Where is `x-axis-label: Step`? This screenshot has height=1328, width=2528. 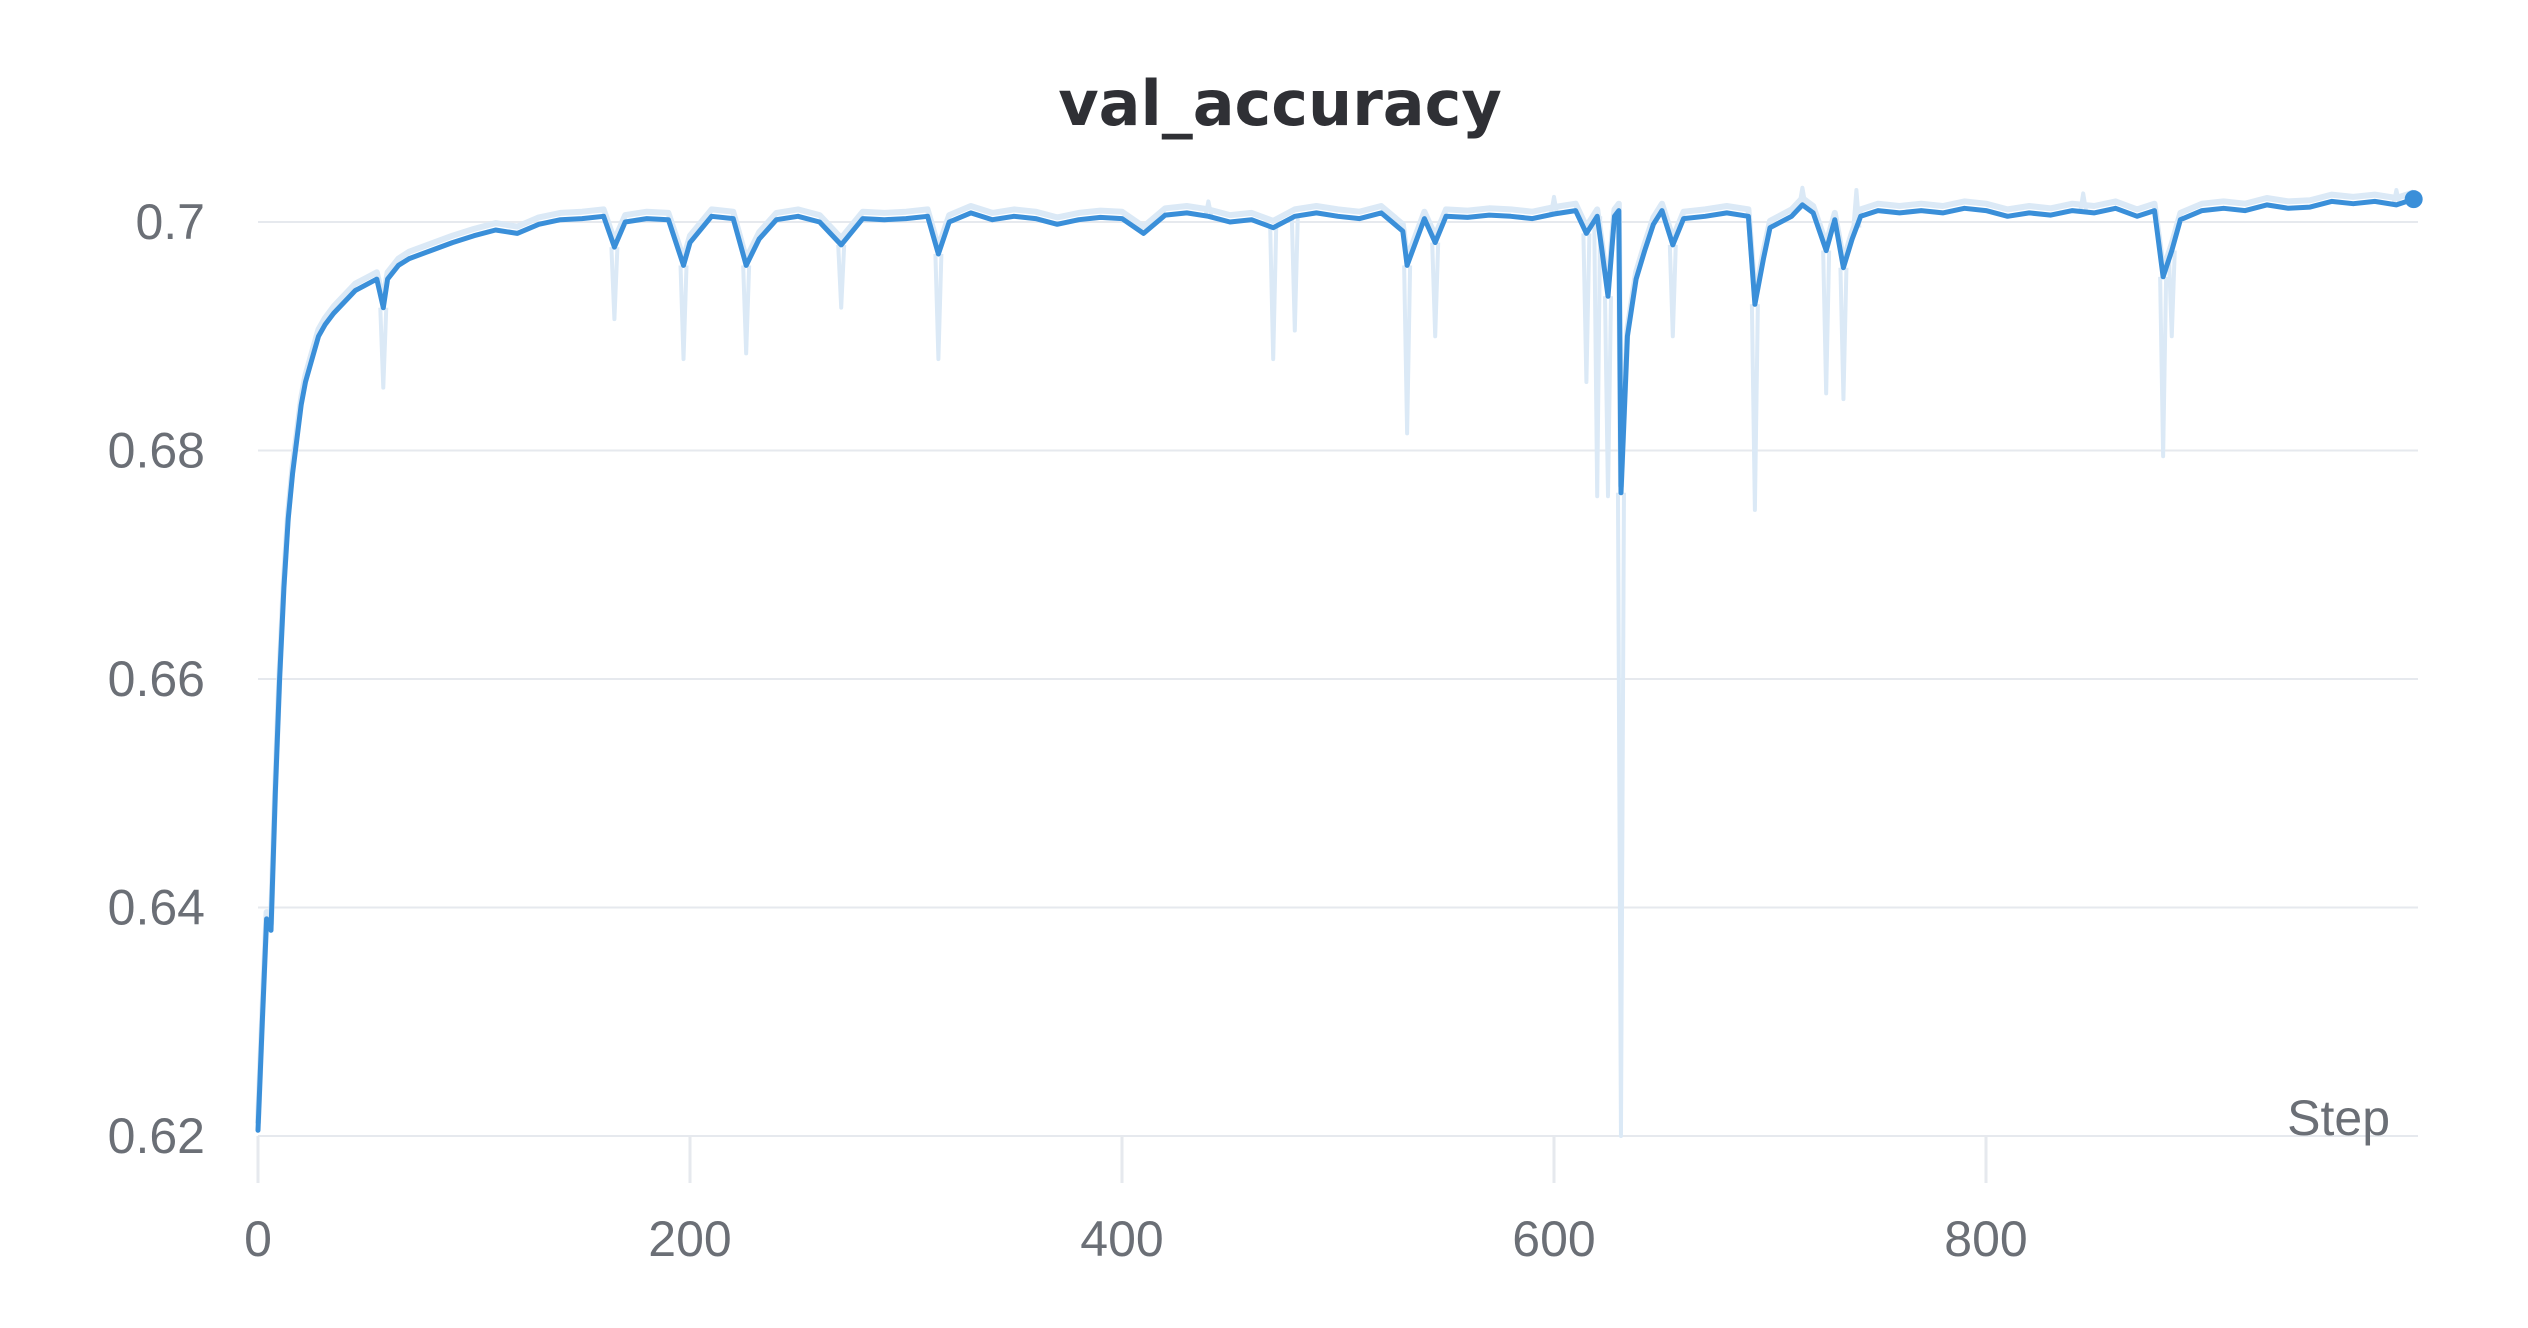
x-axis-label: Step is located at coordinates (2338, 1118).